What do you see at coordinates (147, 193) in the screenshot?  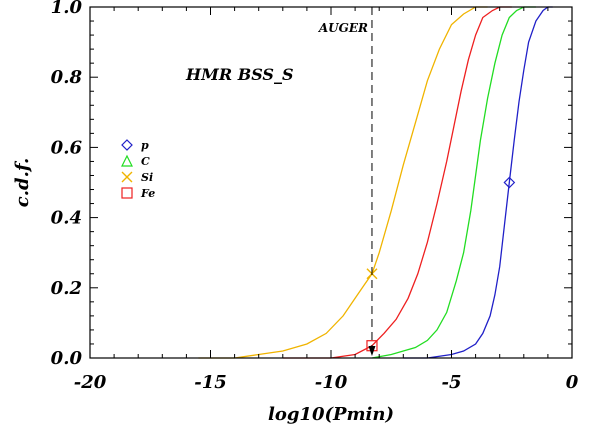 I see `legend-label-fe: Fe` at bounding box center [147, 193].